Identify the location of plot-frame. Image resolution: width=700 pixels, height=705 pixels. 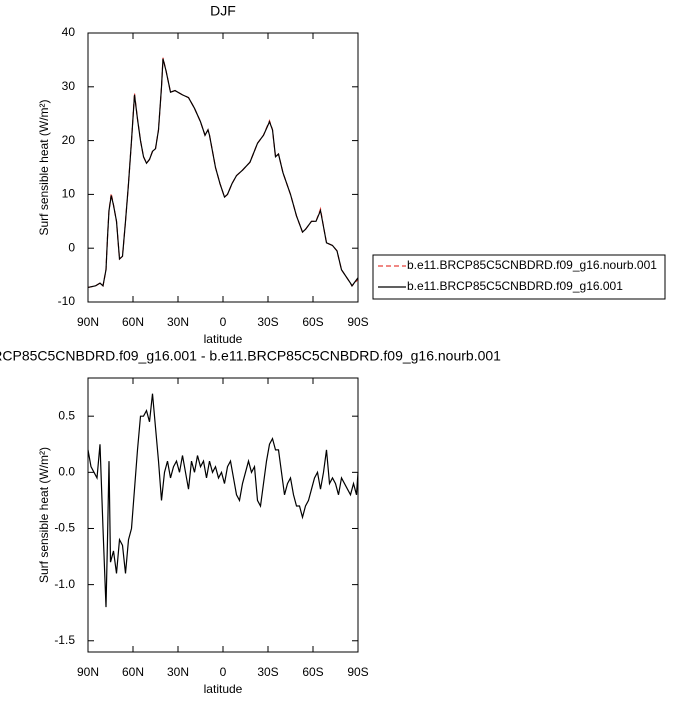
(223, 167).